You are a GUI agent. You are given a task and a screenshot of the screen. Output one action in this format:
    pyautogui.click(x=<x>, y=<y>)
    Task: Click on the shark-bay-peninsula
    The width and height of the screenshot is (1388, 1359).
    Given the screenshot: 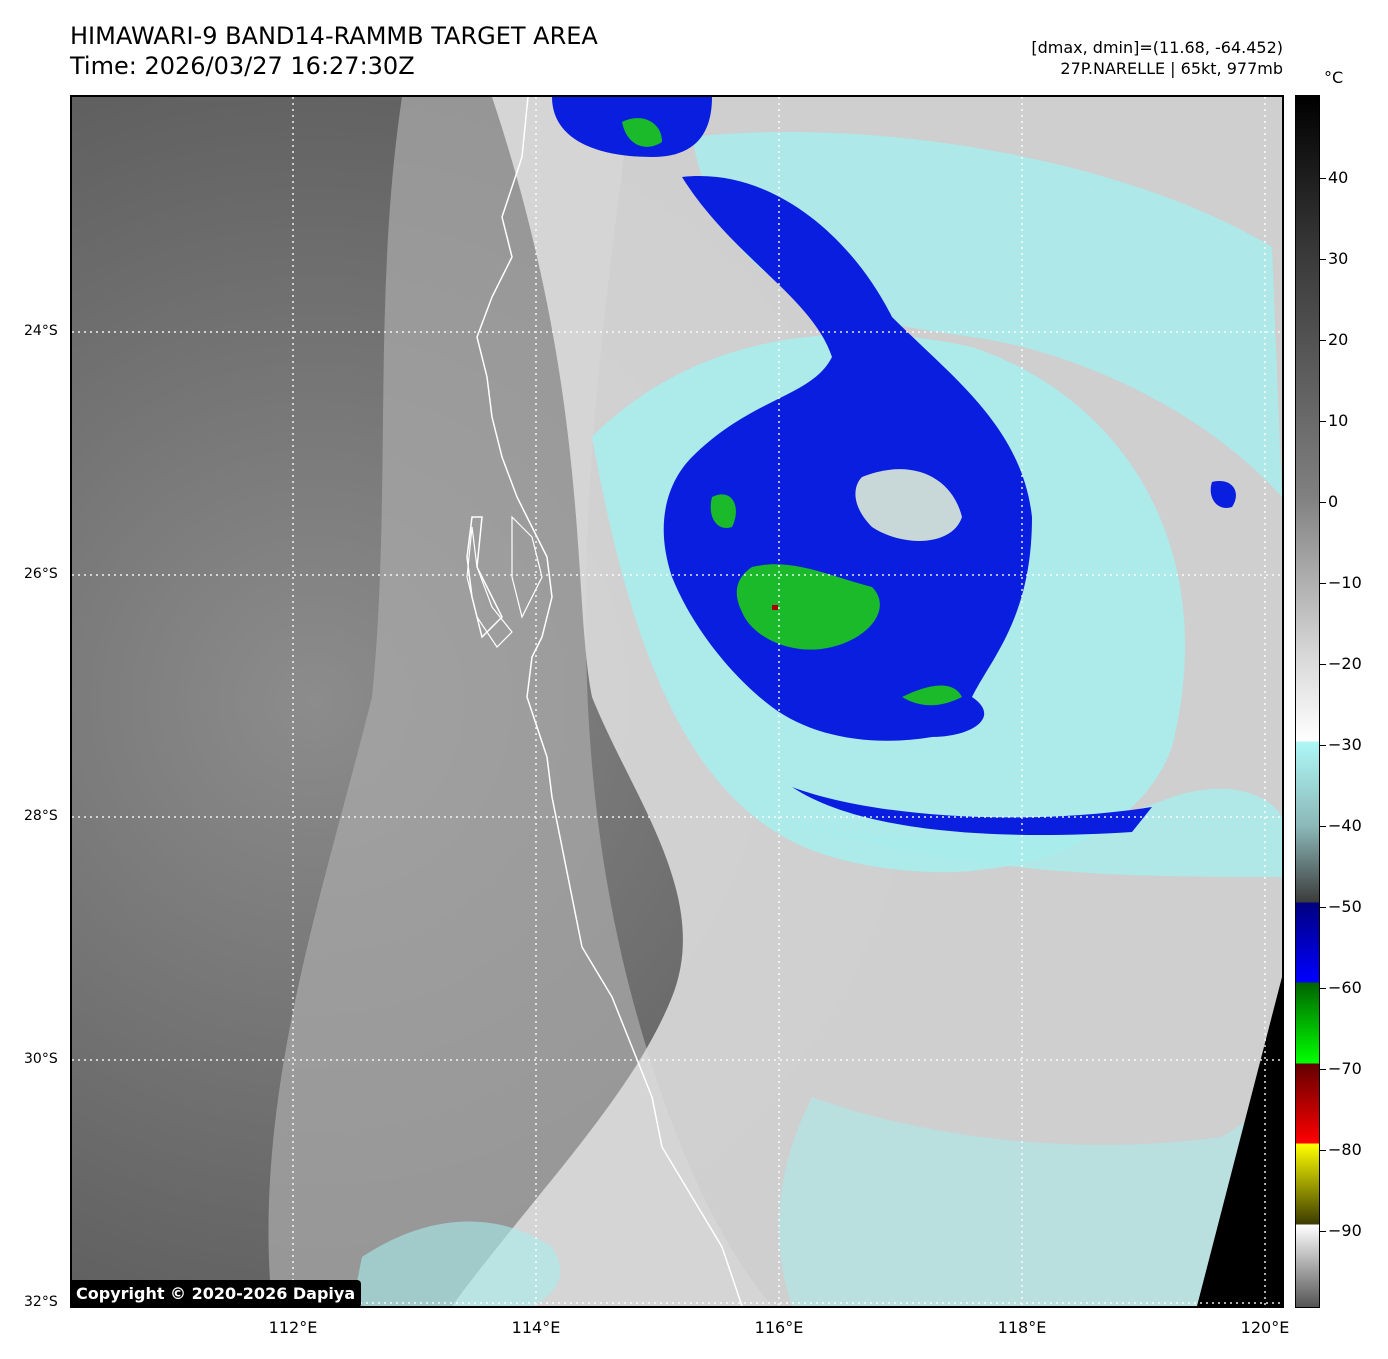 What is the action you would take?
    pyautogui.click(x=484, y=577)
    